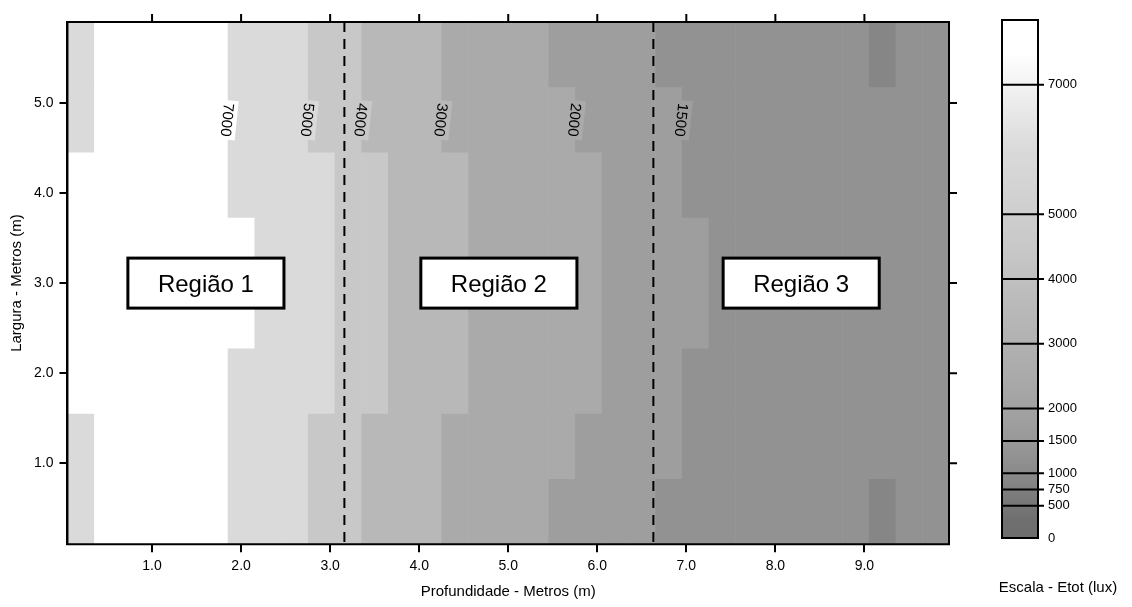  I want to click on x-tick-label: 3.0, so click(330, 565).